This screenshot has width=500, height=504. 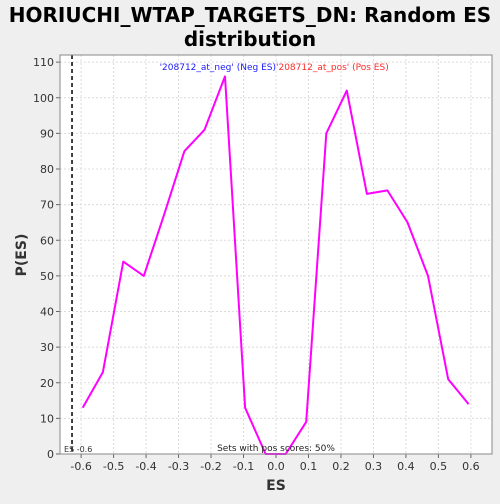 I want to click on y-tick-label: 60, so click(x=47, y=240).